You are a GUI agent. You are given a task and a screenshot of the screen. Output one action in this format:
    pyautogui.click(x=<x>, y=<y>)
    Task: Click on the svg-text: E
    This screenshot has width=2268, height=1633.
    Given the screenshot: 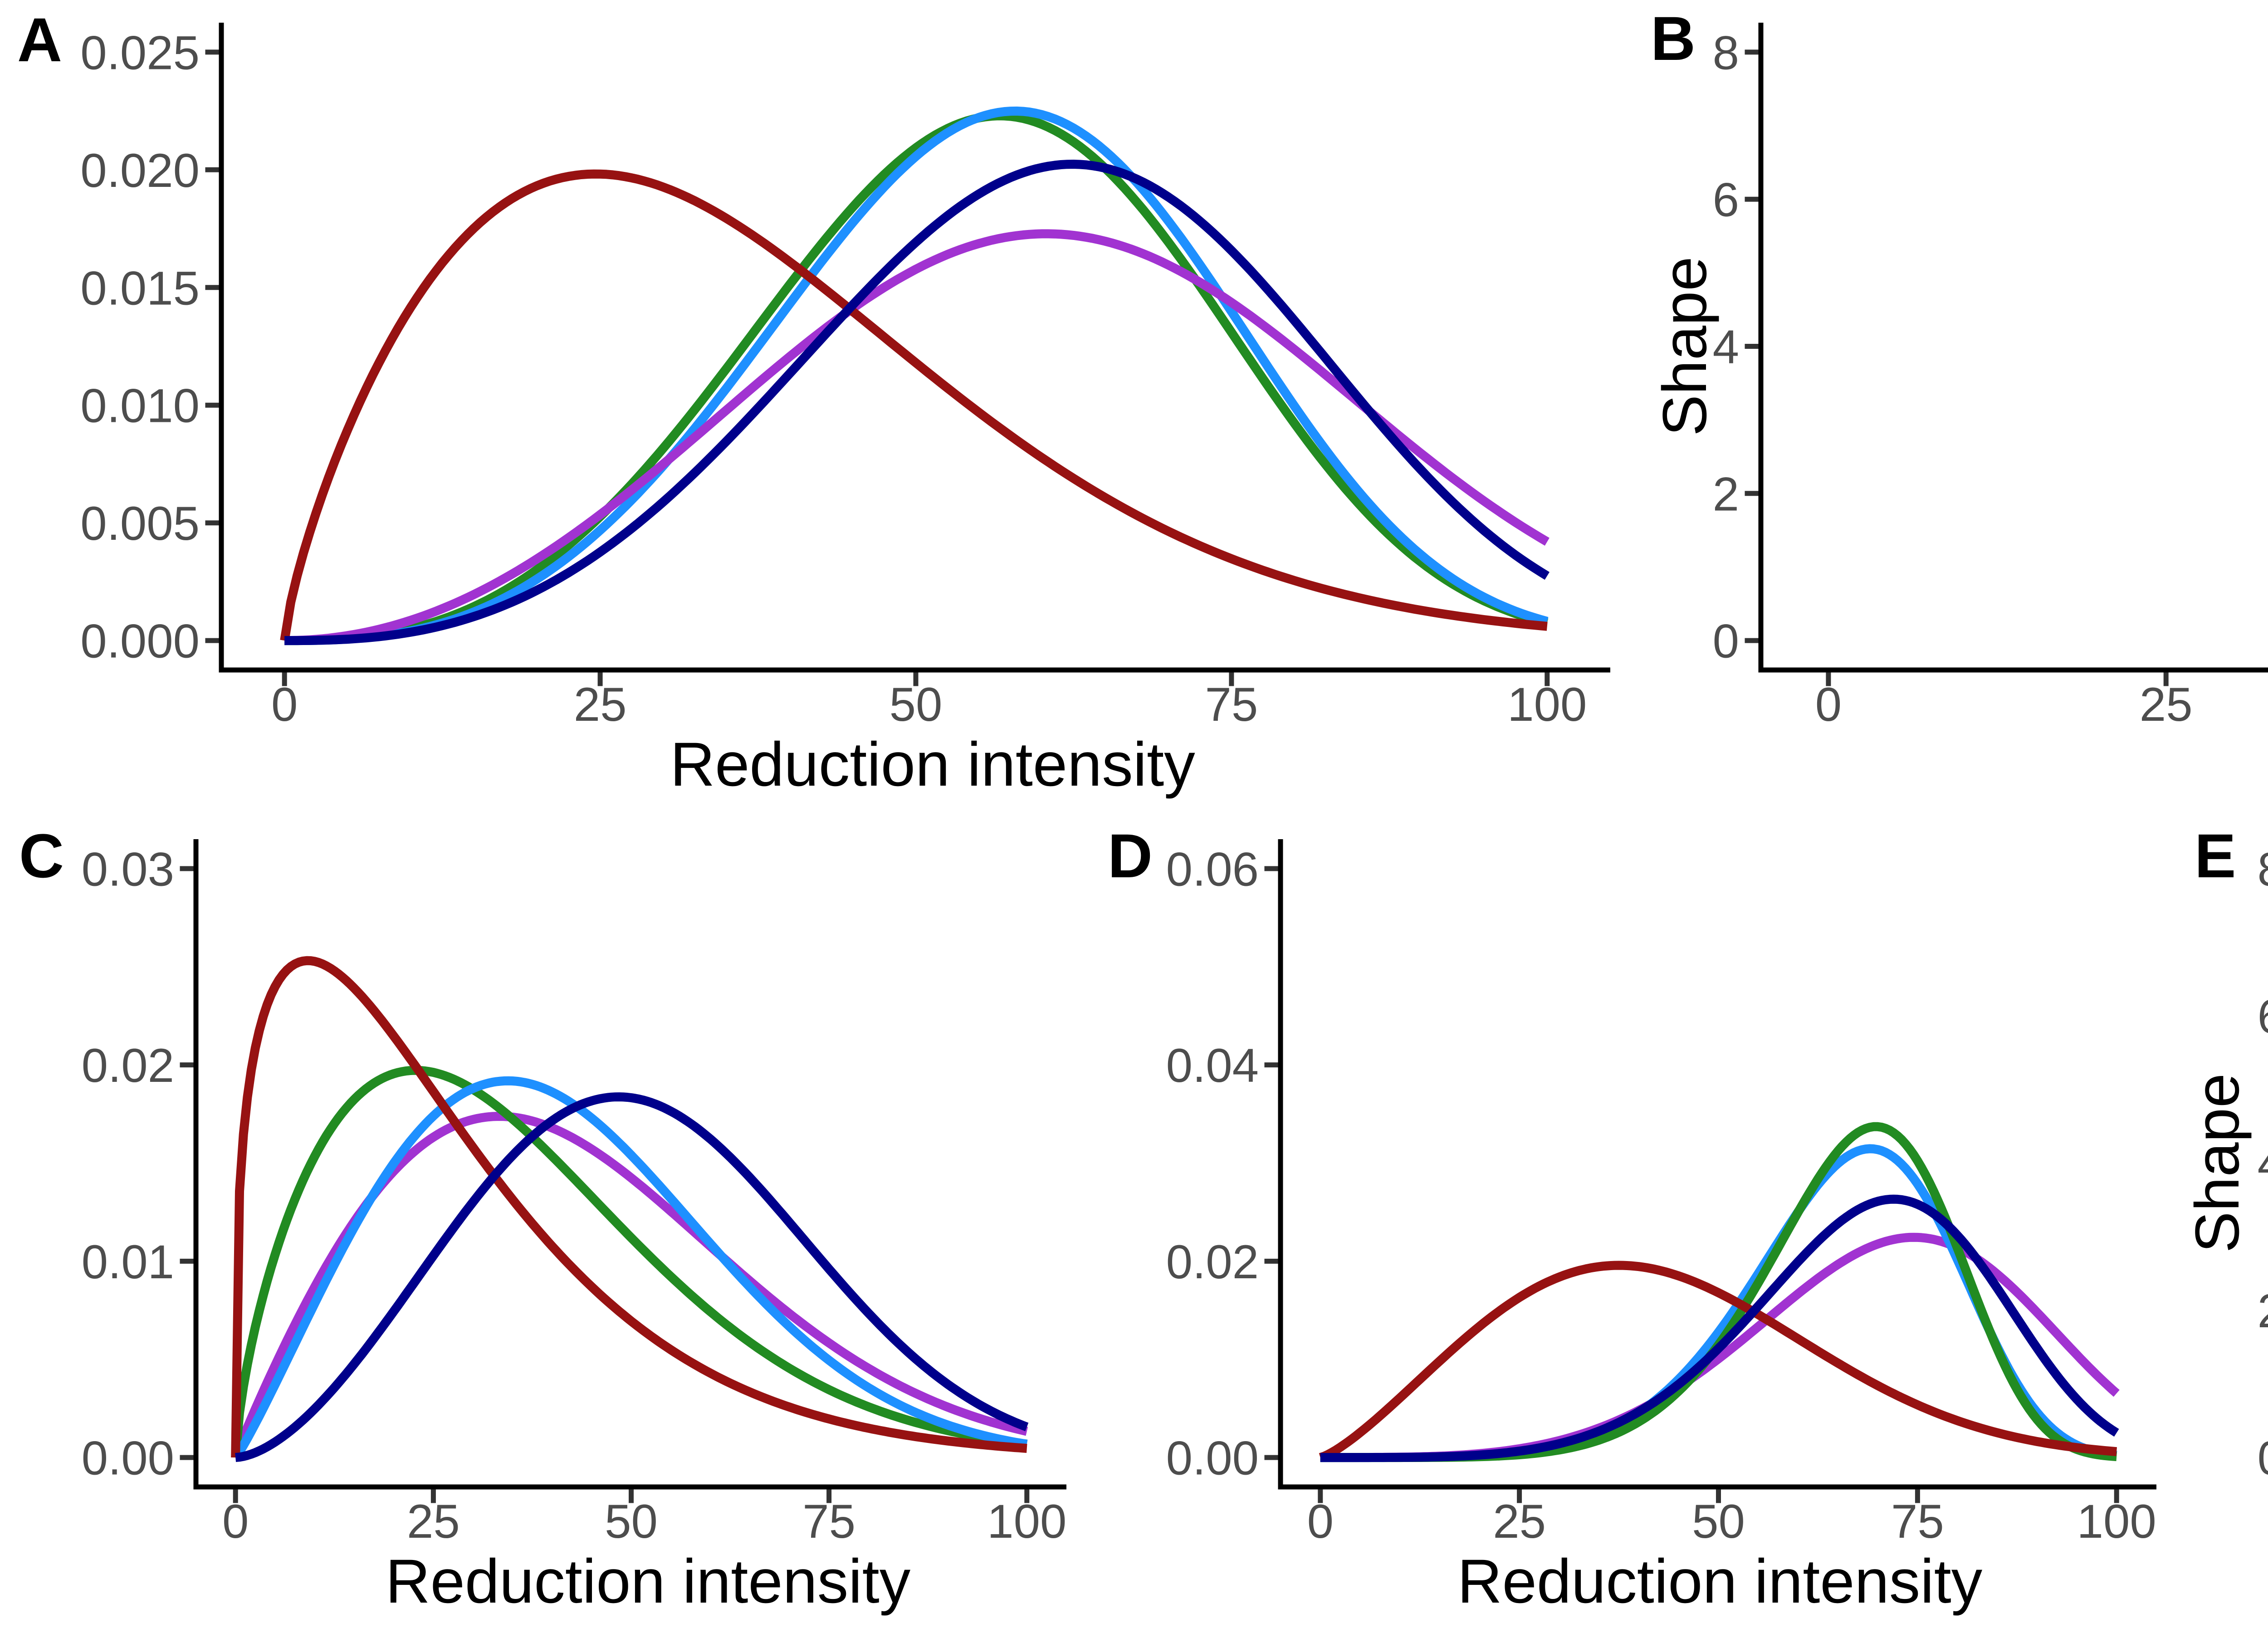 What is the action you would take?
    pyautogui.click(x=2216, y=856)
    